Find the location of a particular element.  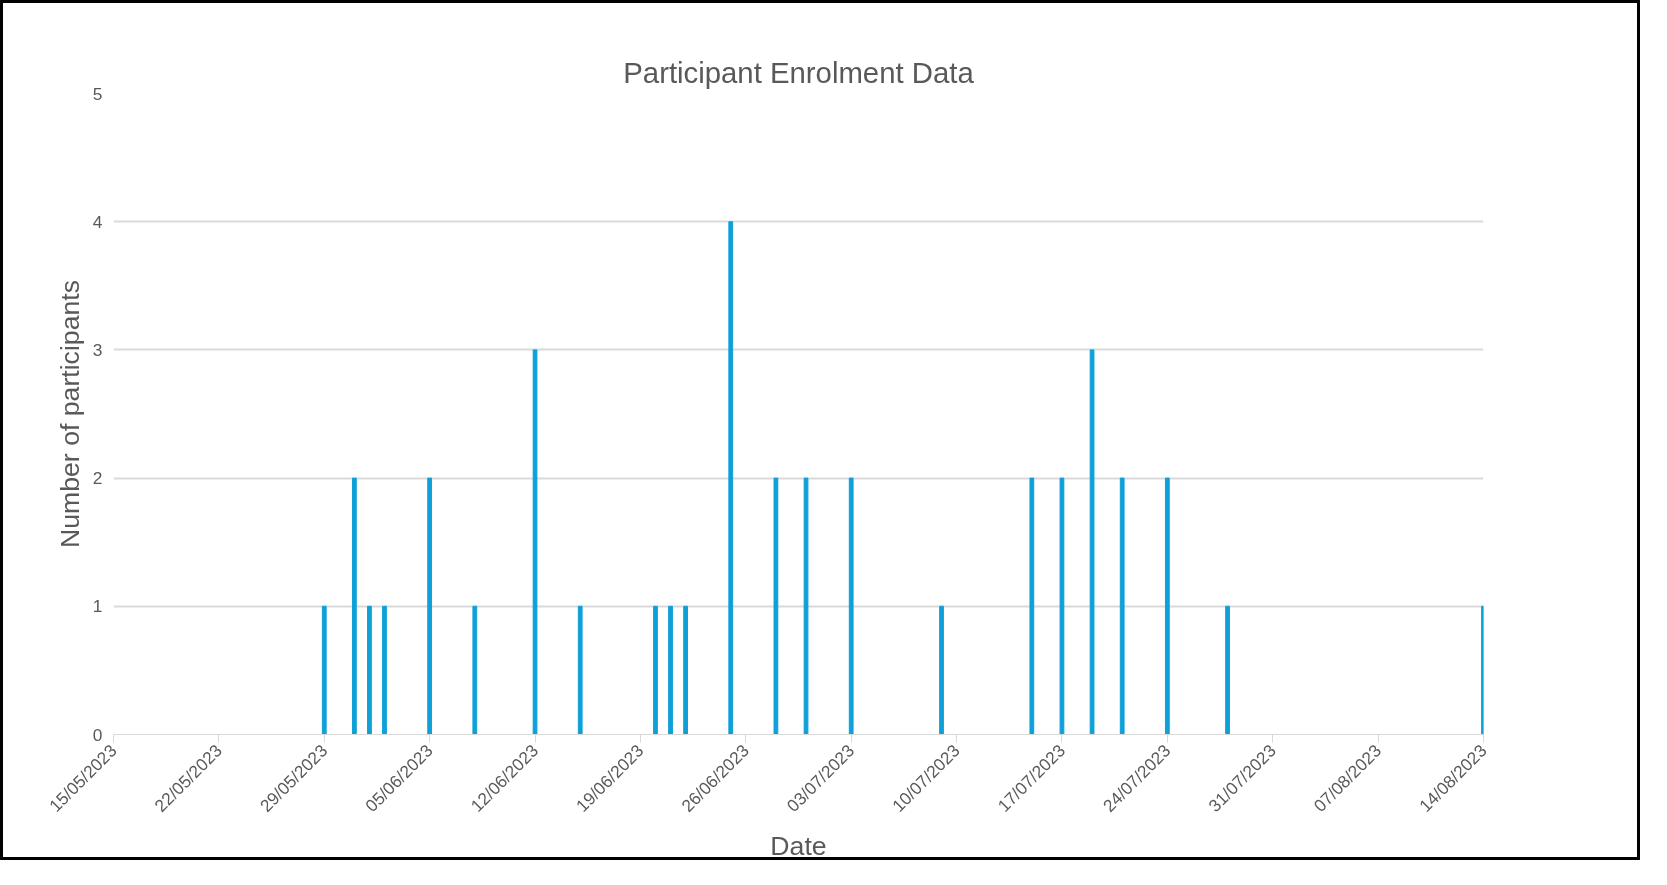

y-tick-label: 4 is located at coordinates (97, 221).